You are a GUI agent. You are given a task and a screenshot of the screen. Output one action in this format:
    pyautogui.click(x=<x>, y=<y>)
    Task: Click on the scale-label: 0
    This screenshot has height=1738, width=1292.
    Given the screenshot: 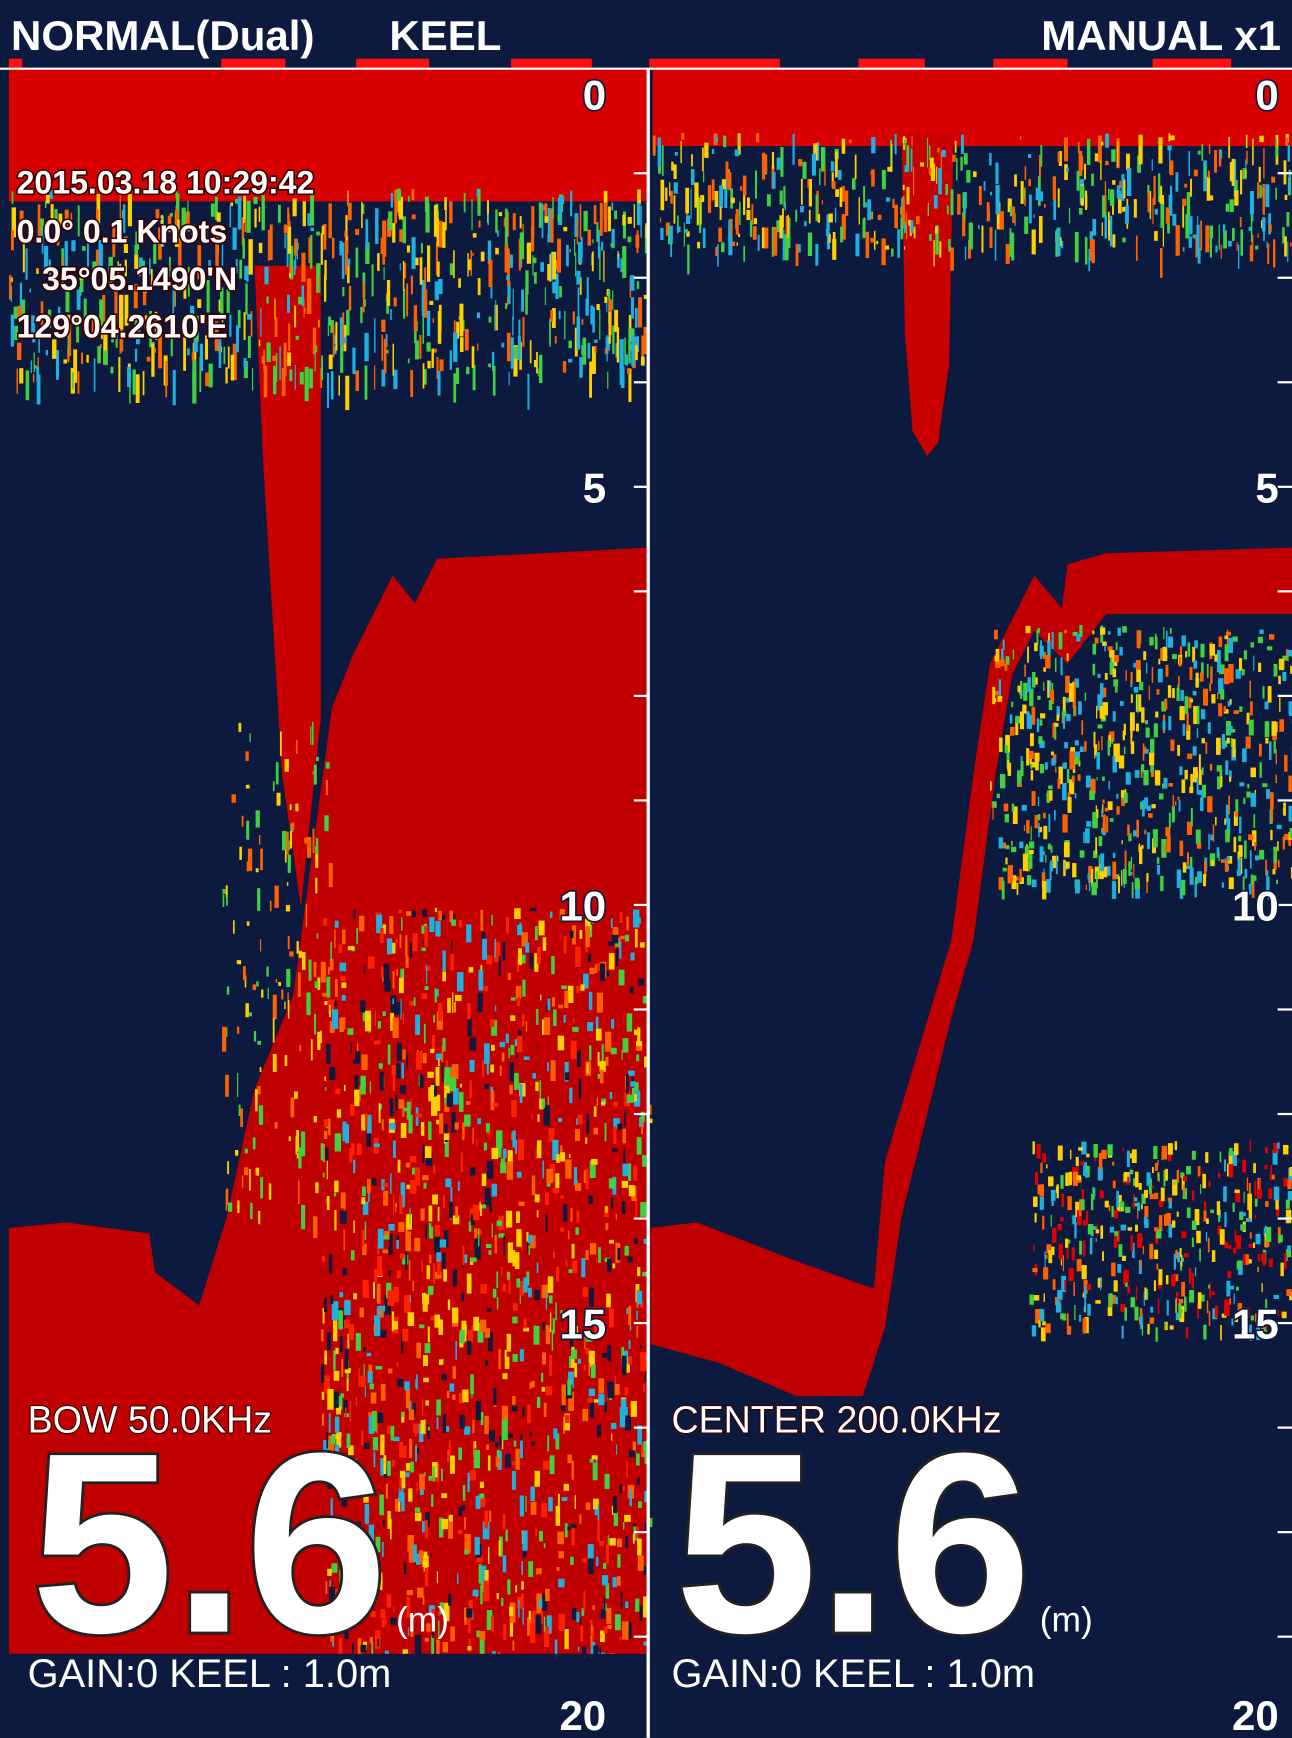 What is the action you would take?
    pyautogui.click(x=594, y=95)
    